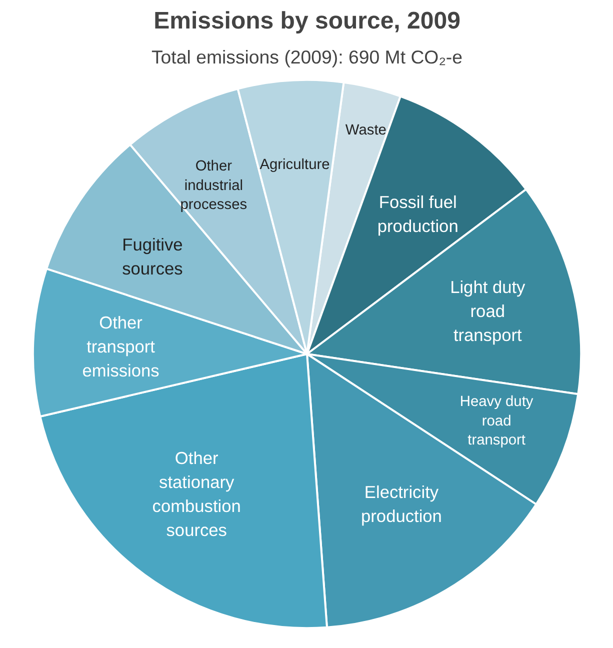 This screenshot has height=648, width=613. Describe the element at coordinates (153, 256) in the screenshot. I see `slice-label: Fugitive sources` at that location.